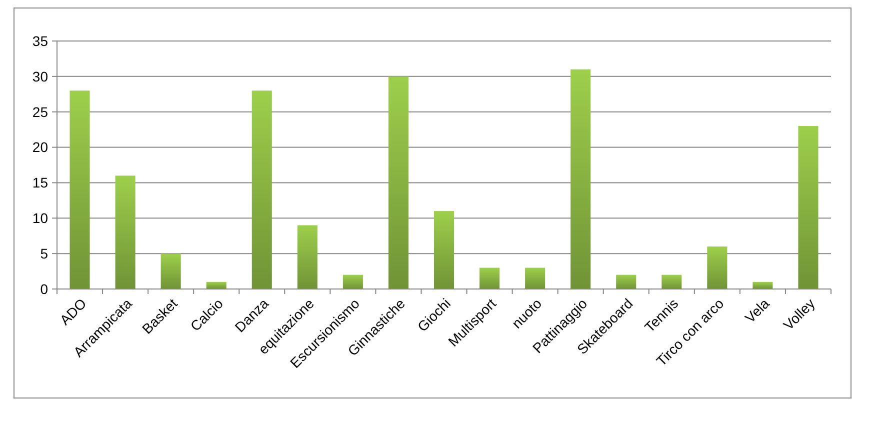  I want to click on y-tick-label: 35, so click(40, 40).